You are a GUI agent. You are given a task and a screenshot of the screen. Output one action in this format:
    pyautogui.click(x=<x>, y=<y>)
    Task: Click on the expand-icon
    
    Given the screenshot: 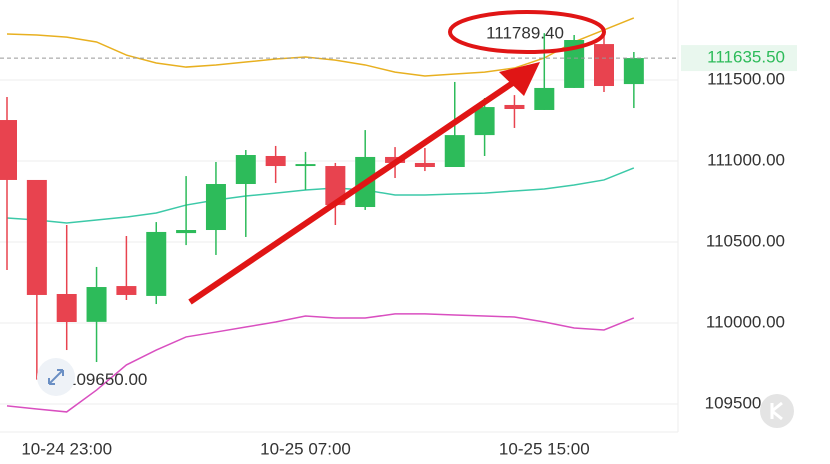 What is the action you would take?
    pyautogui.click(x=56, y=377)
    